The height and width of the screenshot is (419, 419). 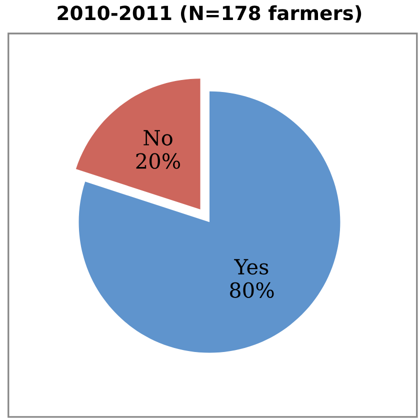 What do you see at coordinates (158, 138) in the screenshot?
I see `slice-label: No` at bounding box center [158, 138].